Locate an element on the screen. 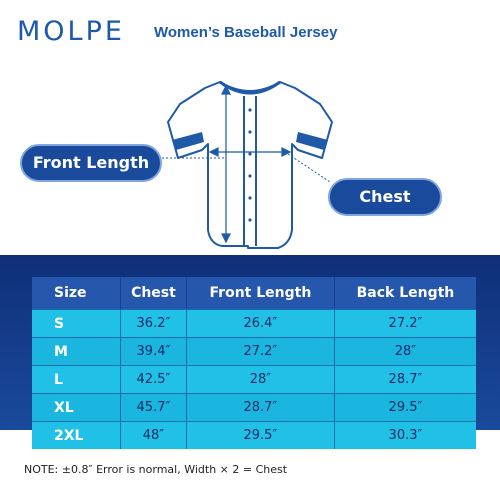 This screenshot has height=500, width=500. table-row: L 42.5″ 28″ 28.7″ is located at coordinates (254, 379).